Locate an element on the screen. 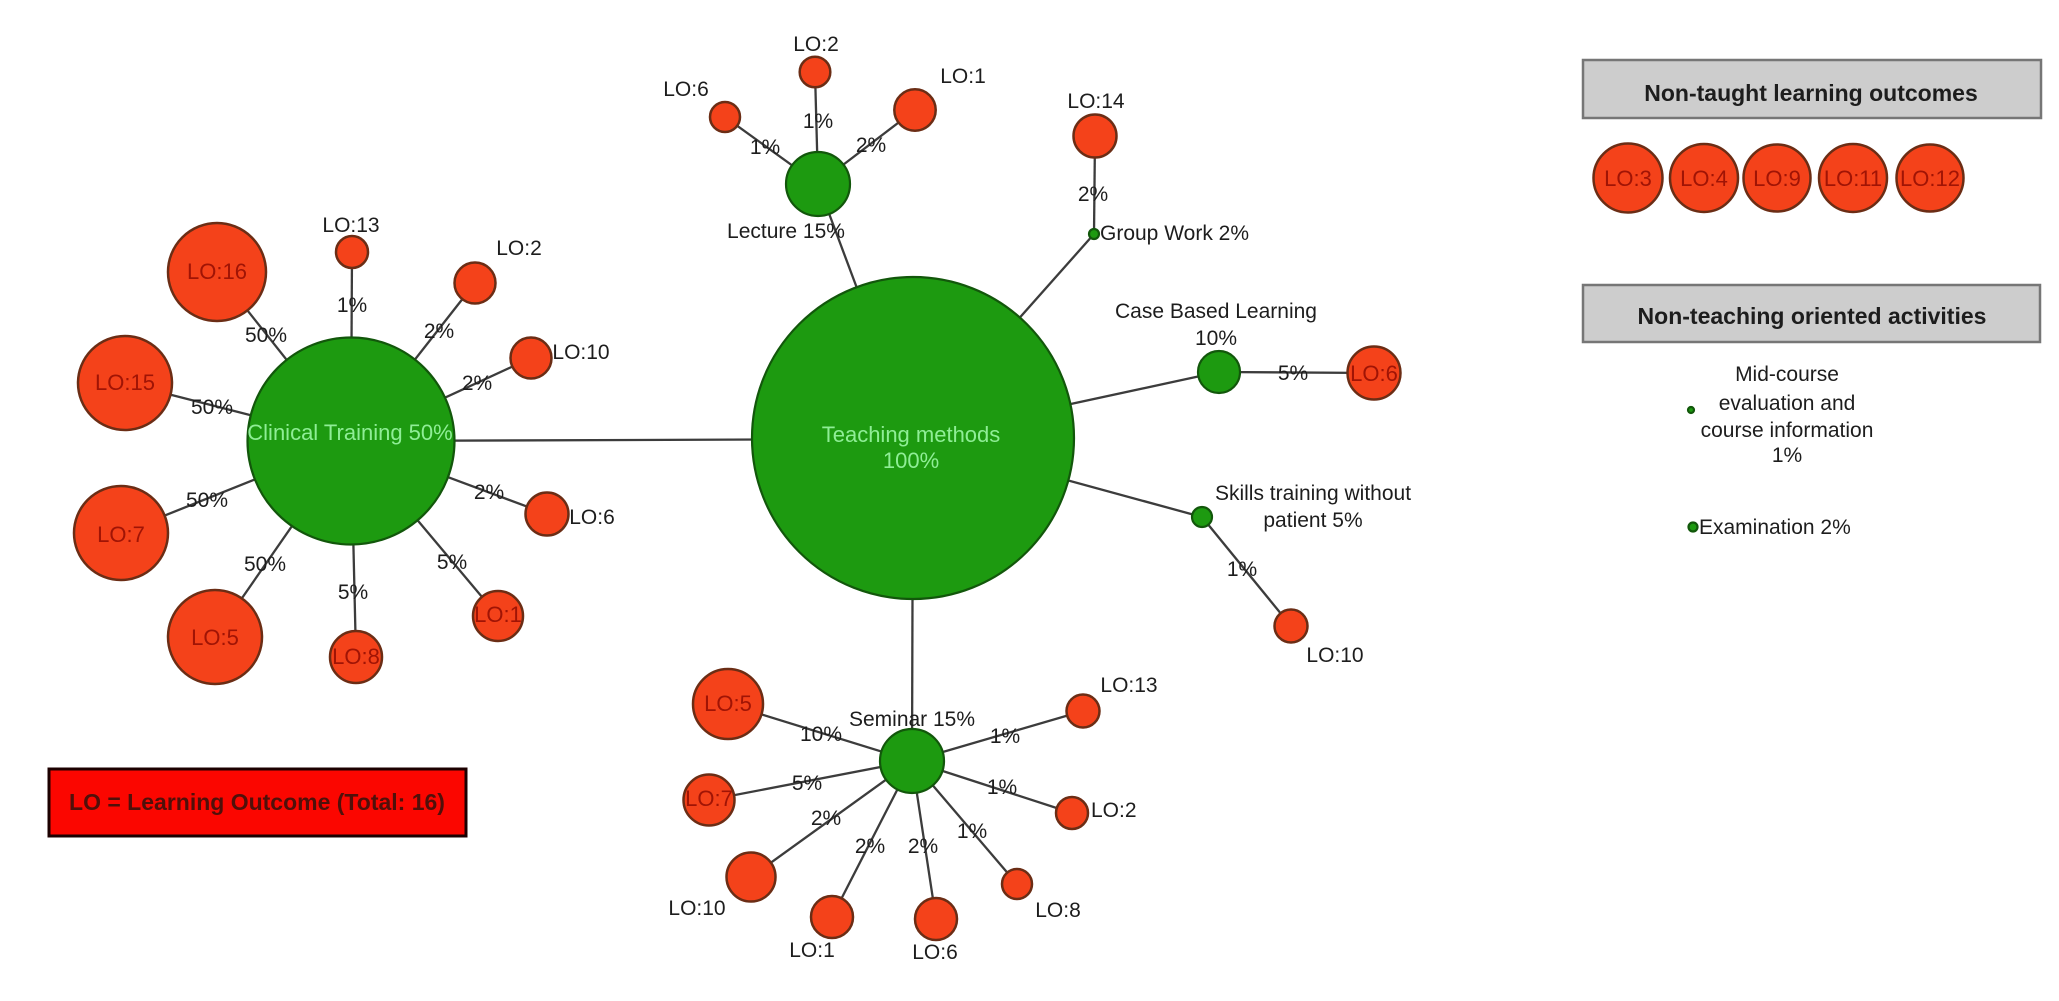 This screenshot has height=1001, width=2059. svg-text: Group Work 2% is located at coordinates (1174, 233).